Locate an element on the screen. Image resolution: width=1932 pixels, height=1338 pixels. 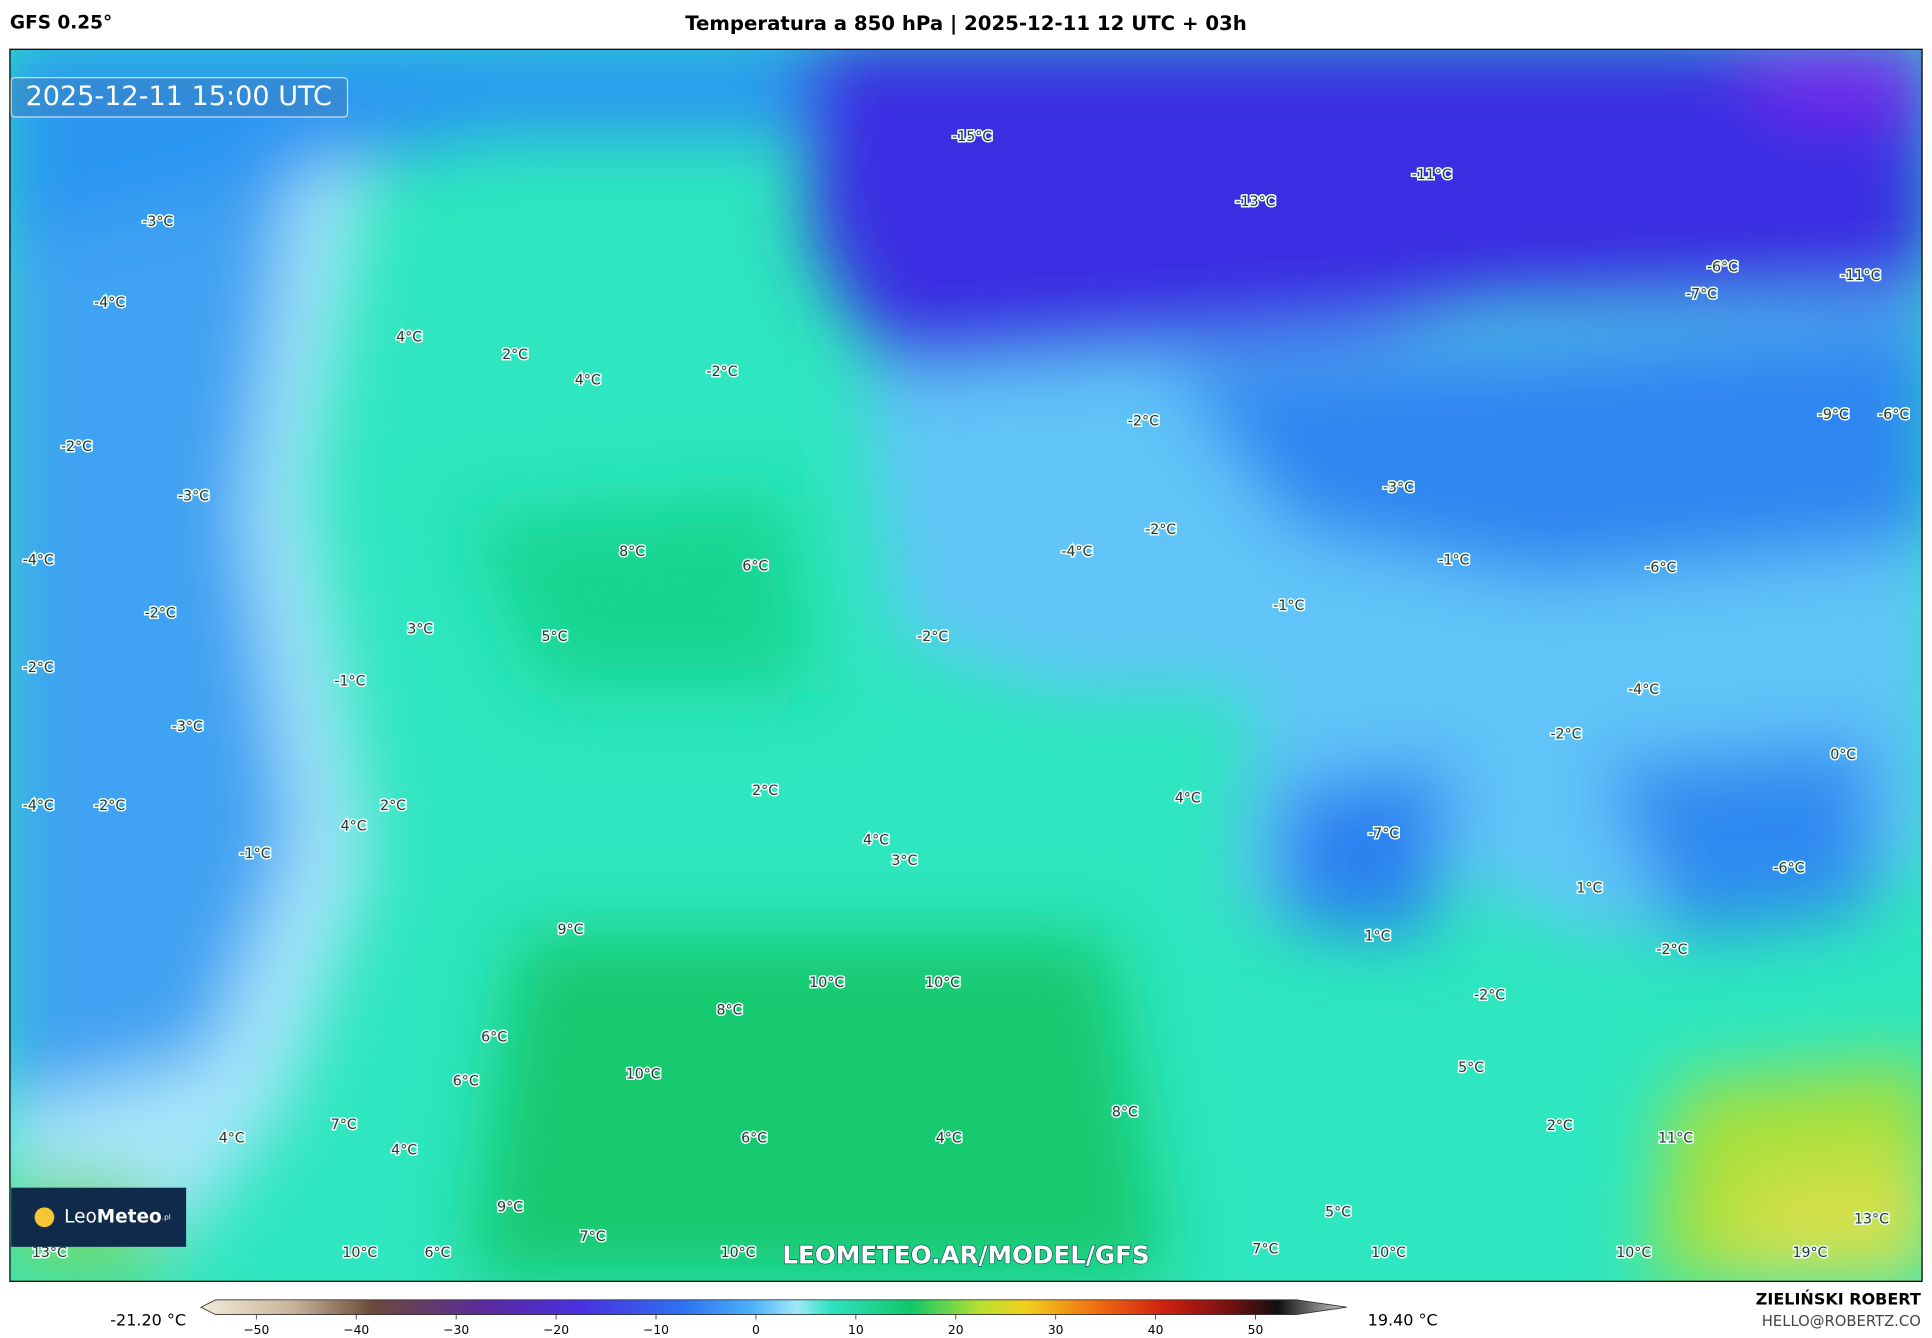
temp-label: 11°C is located at coordinates (1675, 1138).